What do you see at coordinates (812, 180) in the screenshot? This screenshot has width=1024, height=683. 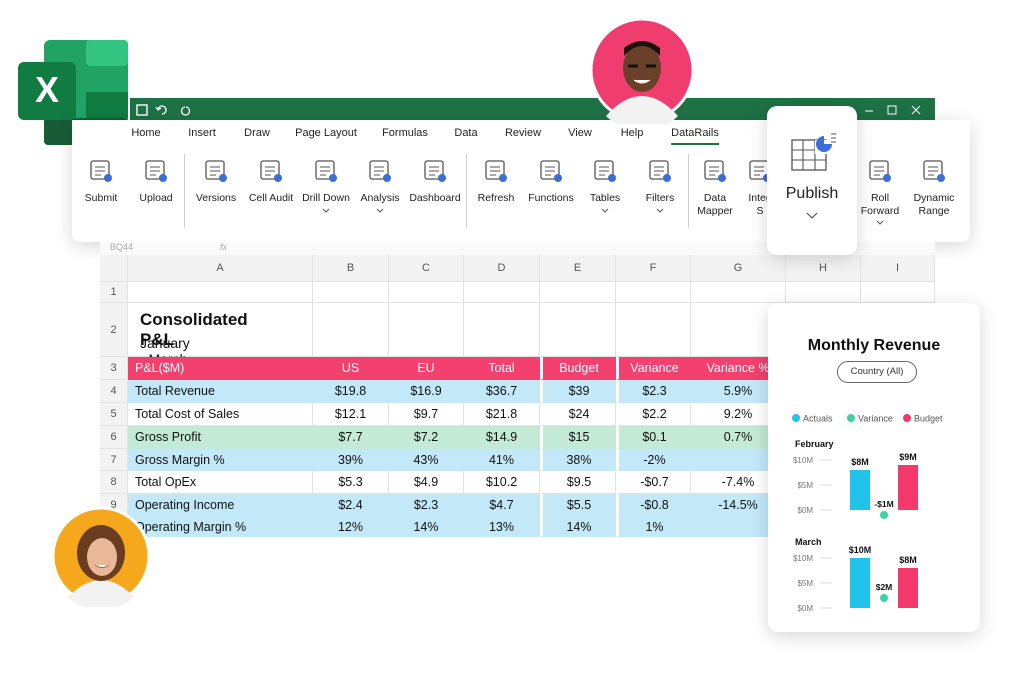 I see `publish-card: Publish` at bounding box center [812, 180].